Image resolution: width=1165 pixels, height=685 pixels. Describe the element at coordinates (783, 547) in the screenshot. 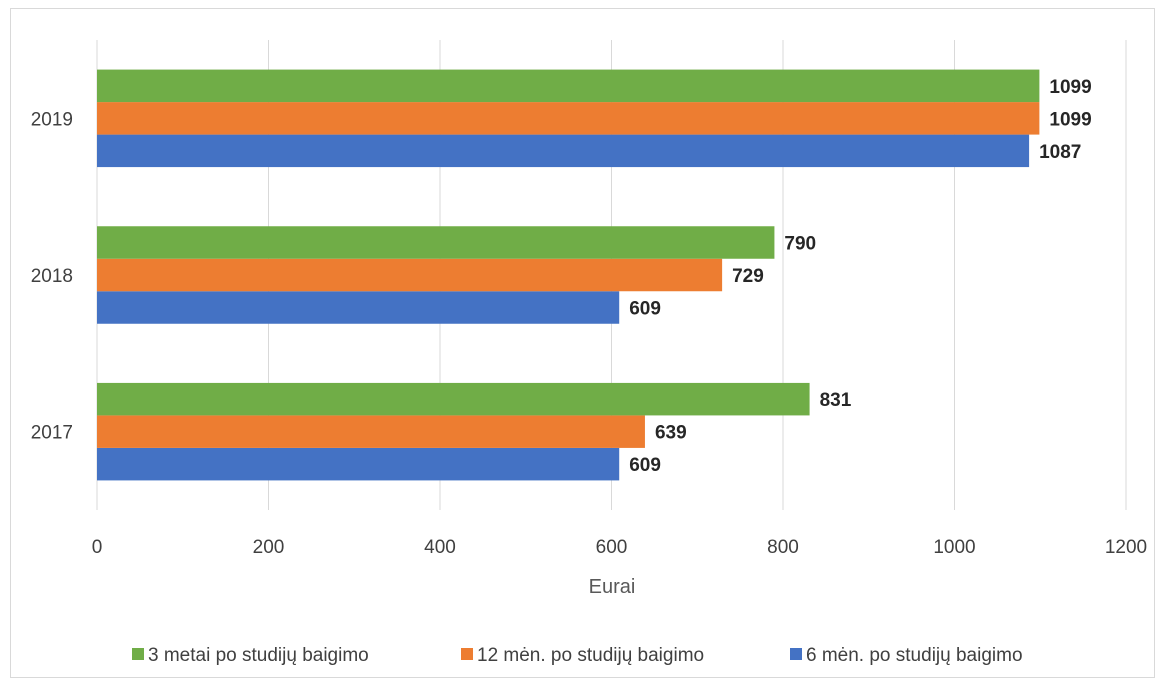

I see `x-tick-label: 800` at that location.